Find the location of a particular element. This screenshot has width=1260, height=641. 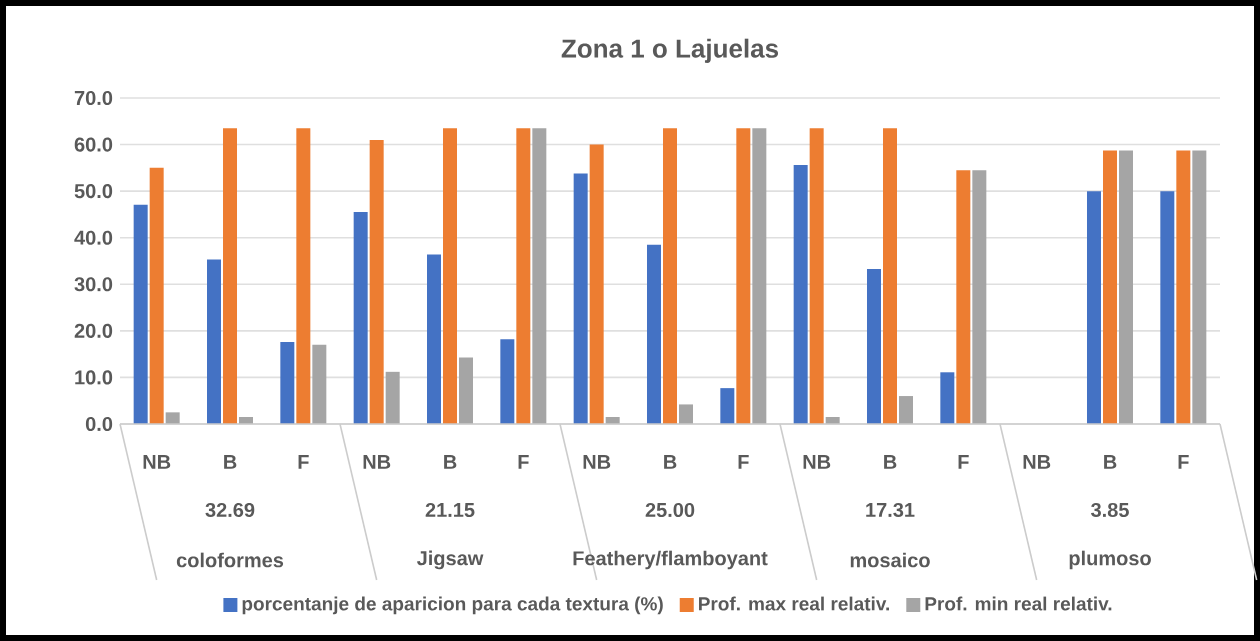

text: mosaico is located at coordinates (890, 560).